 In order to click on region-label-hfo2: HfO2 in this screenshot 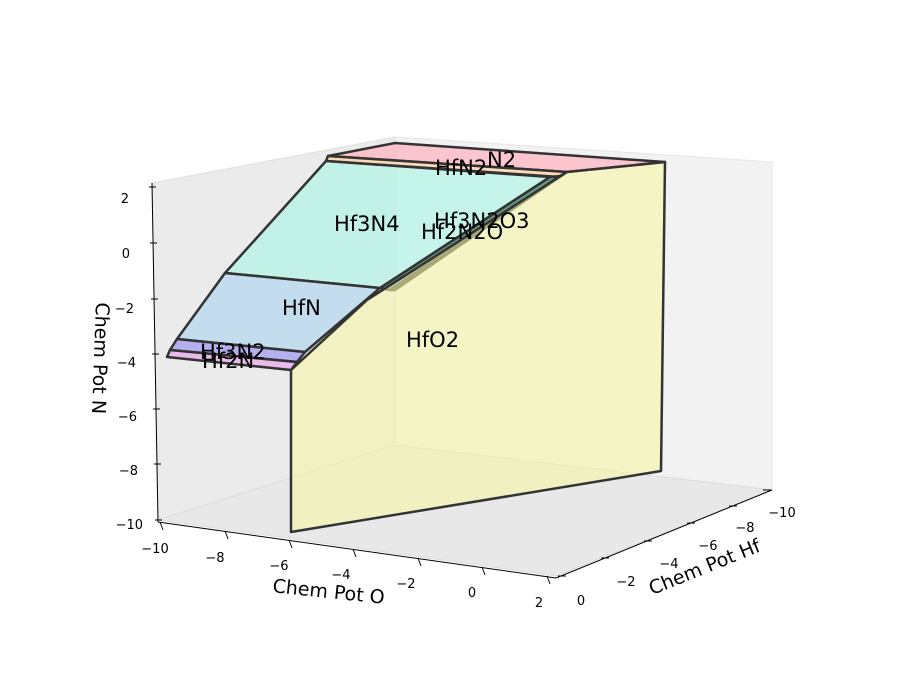, I will do `click(432, 340)`.